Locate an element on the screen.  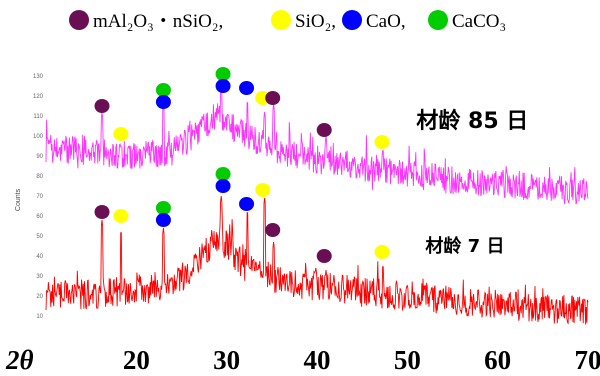
y-tick-label: 100 is located at coordinates (38, 137).